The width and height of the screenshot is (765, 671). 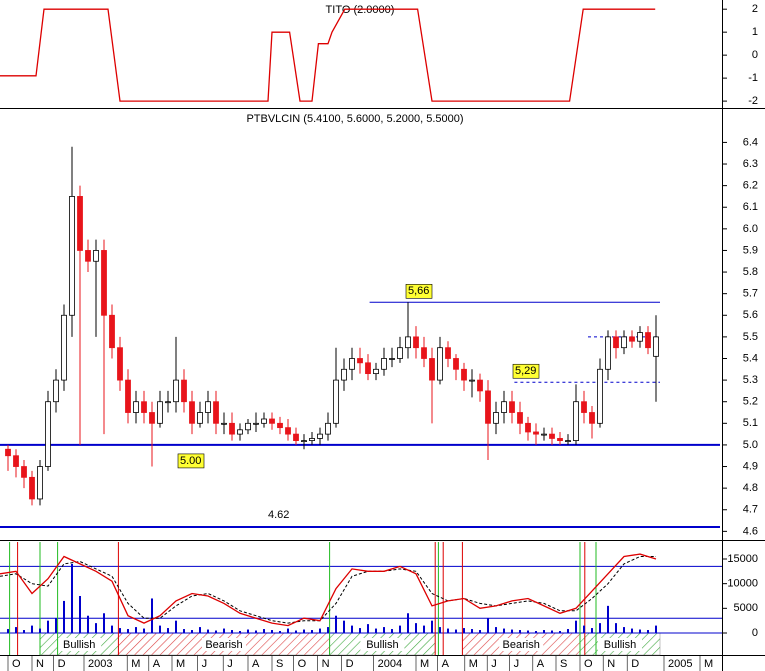 I want to click on y-tick-label: 15000, so click(x=742, y=559).